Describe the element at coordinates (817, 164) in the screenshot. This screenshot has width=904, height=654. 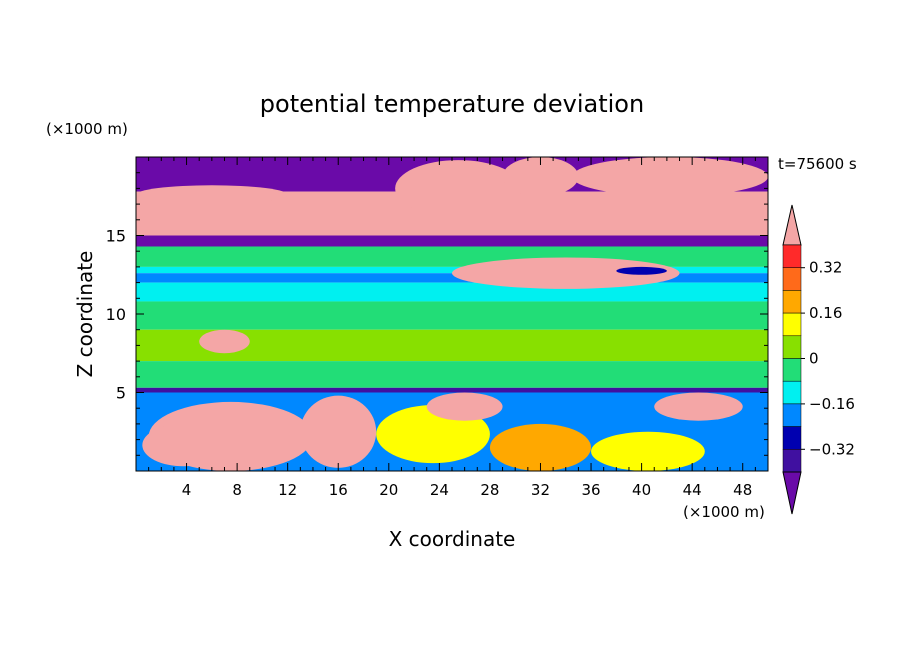
I see `time-label: t=75600 s` at that location.